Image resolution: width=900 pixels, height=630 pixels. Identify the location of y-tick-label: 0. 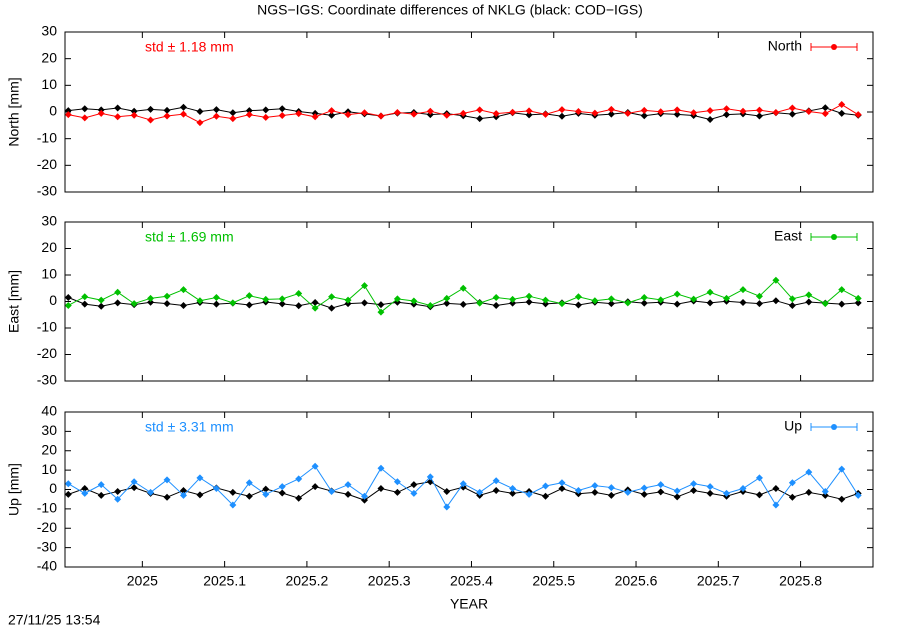
(53, 488).